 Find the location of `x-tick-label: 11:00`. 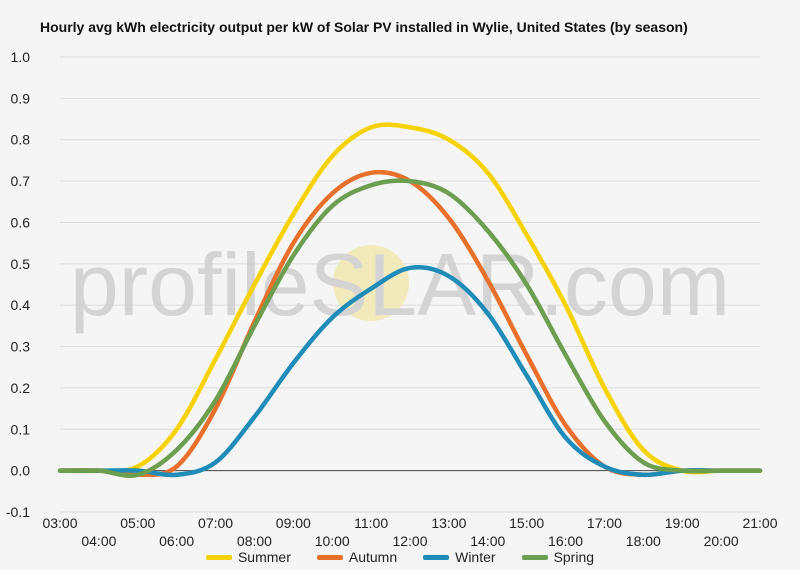

x-tick-label: 11:00 is located at coordinates (371, 523).